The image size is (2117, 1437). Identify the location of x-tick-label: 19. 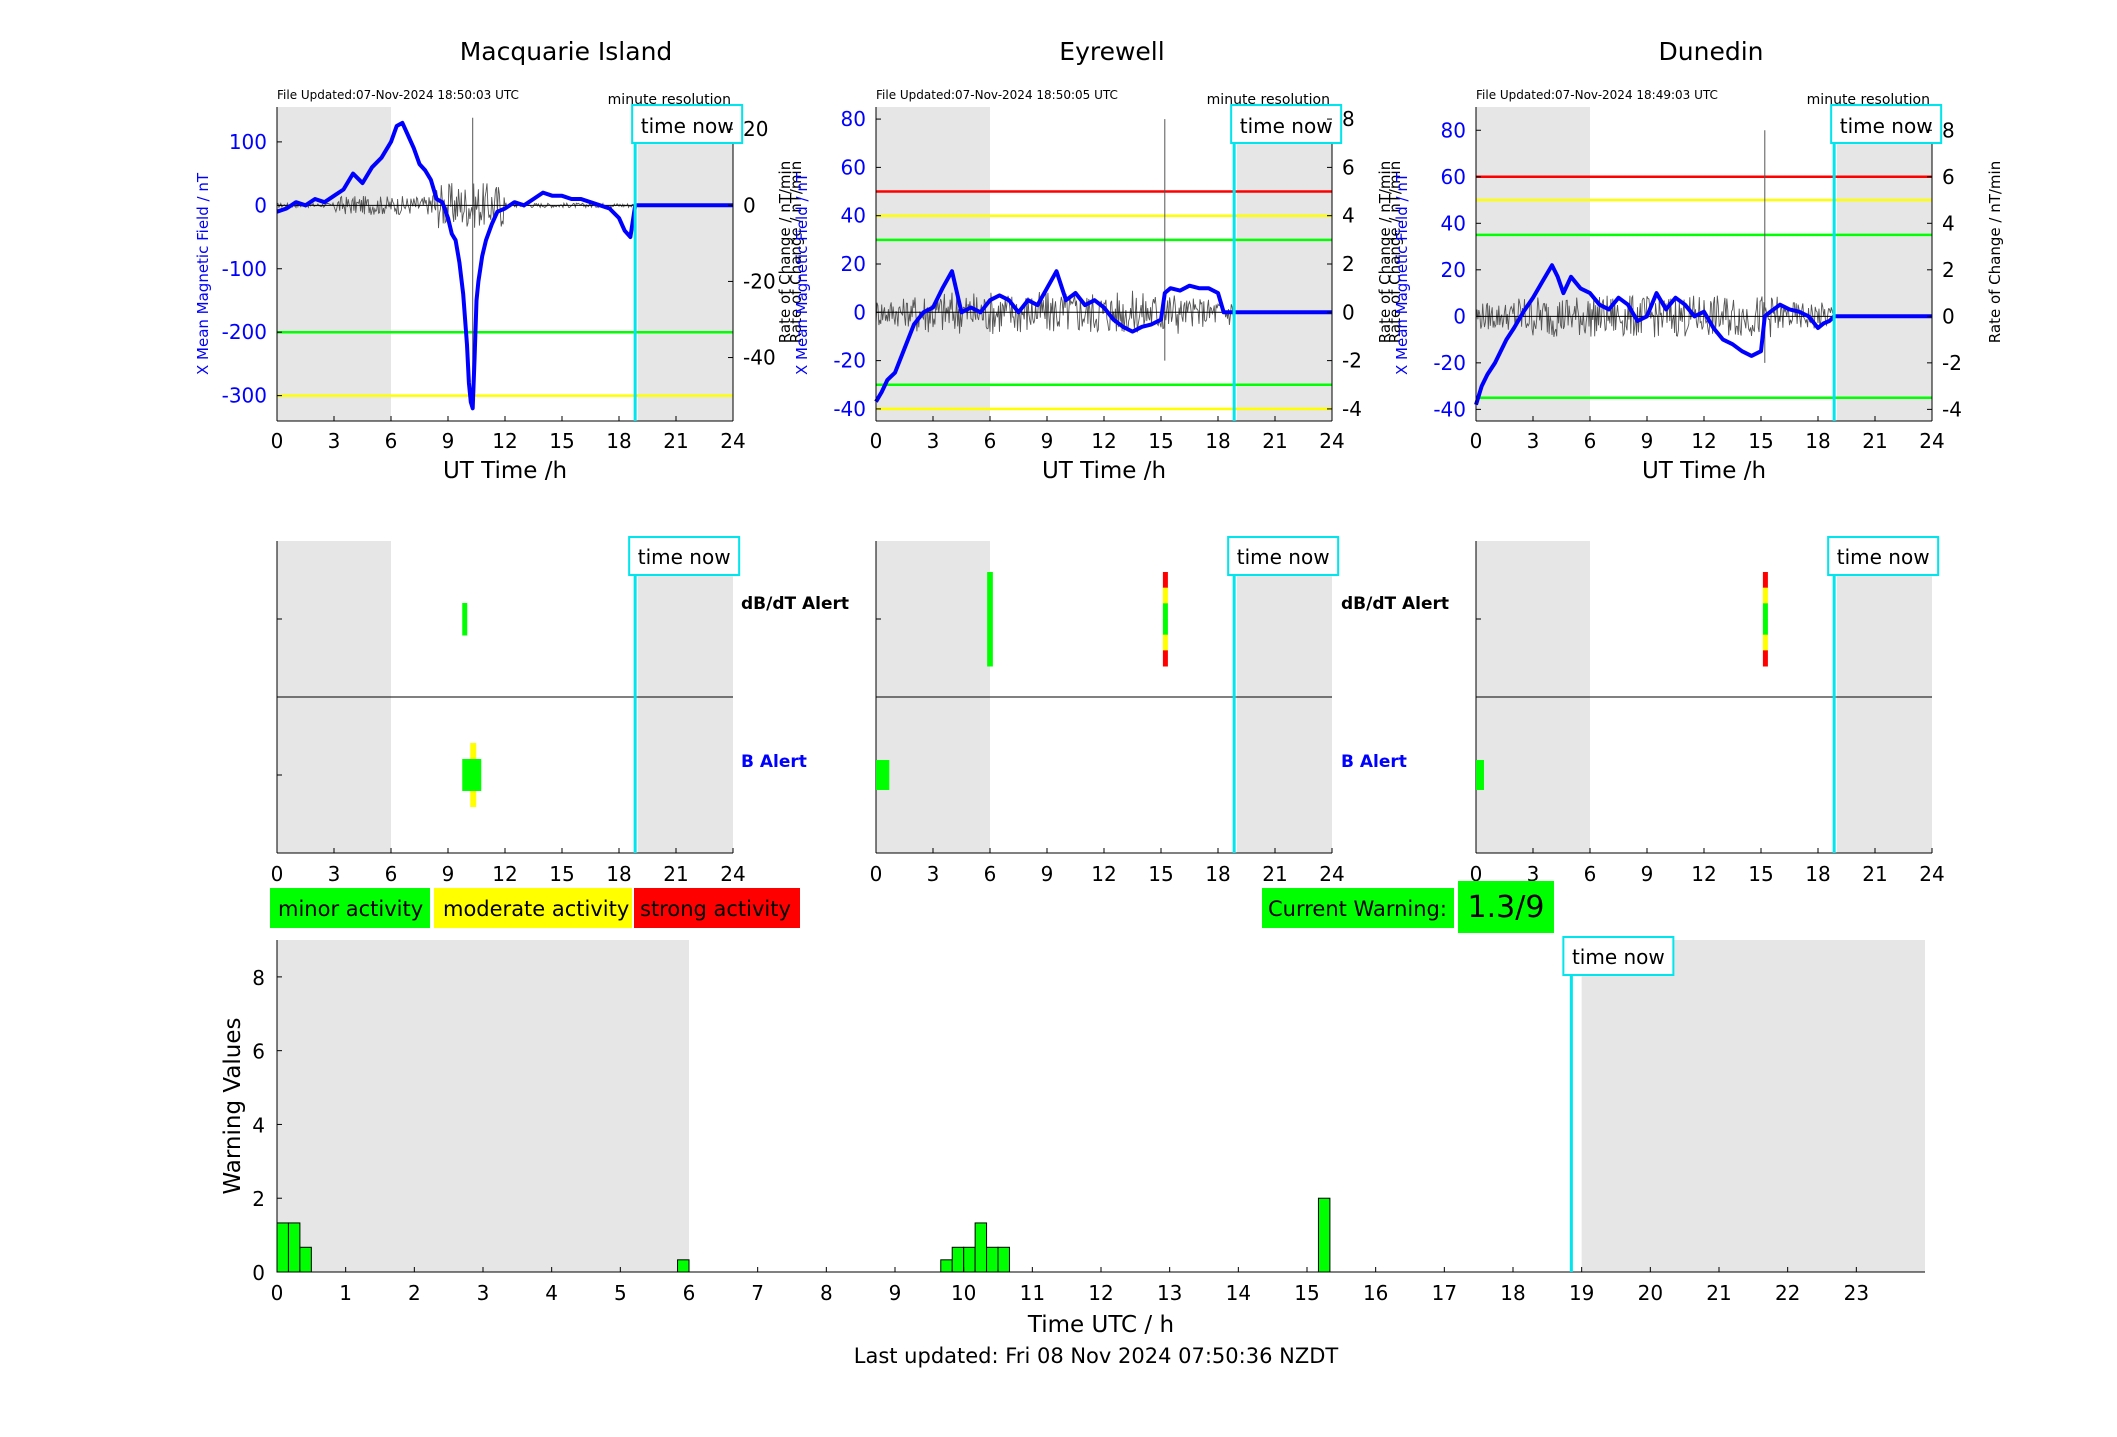
(1581, 1293).